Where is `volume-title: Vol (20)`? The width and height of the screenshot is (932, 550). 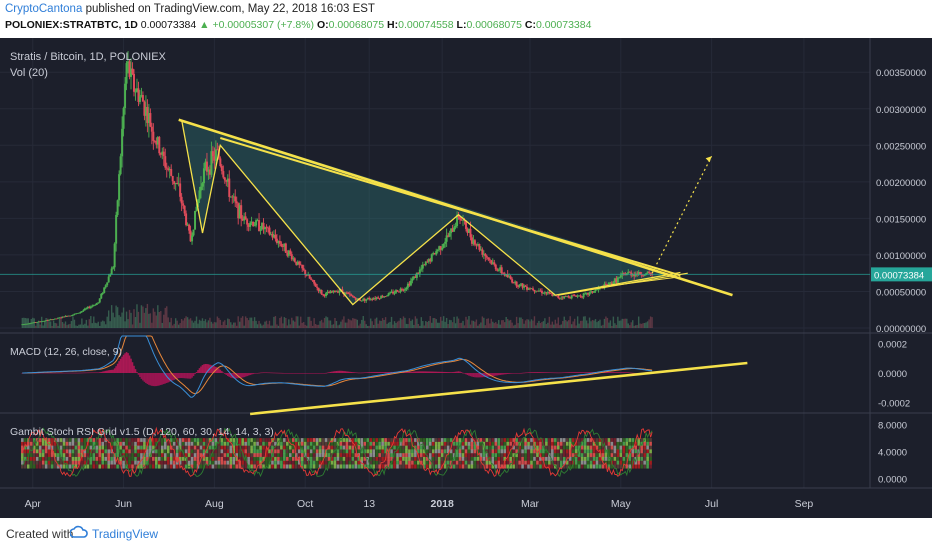
volume-title: Vol (20) is located at coordinates (29, 73).